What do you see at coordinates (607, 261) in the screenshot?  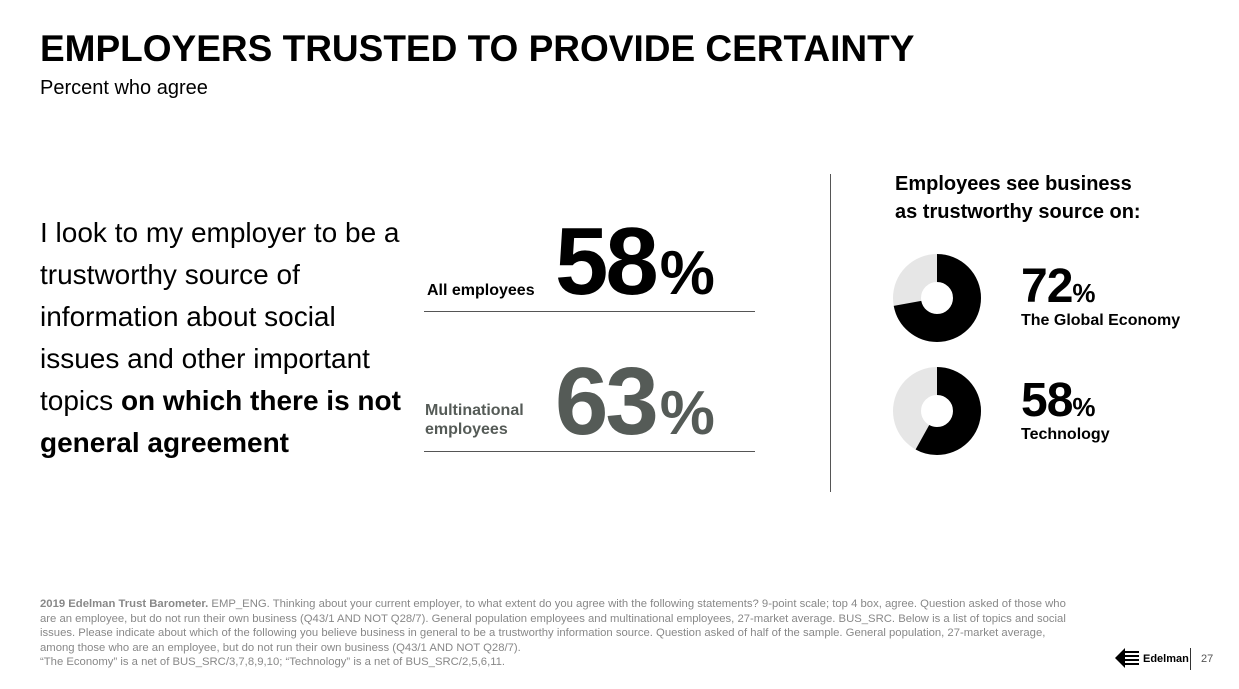 I see `stat-value-number: 58` at bounding box center [607, 261].